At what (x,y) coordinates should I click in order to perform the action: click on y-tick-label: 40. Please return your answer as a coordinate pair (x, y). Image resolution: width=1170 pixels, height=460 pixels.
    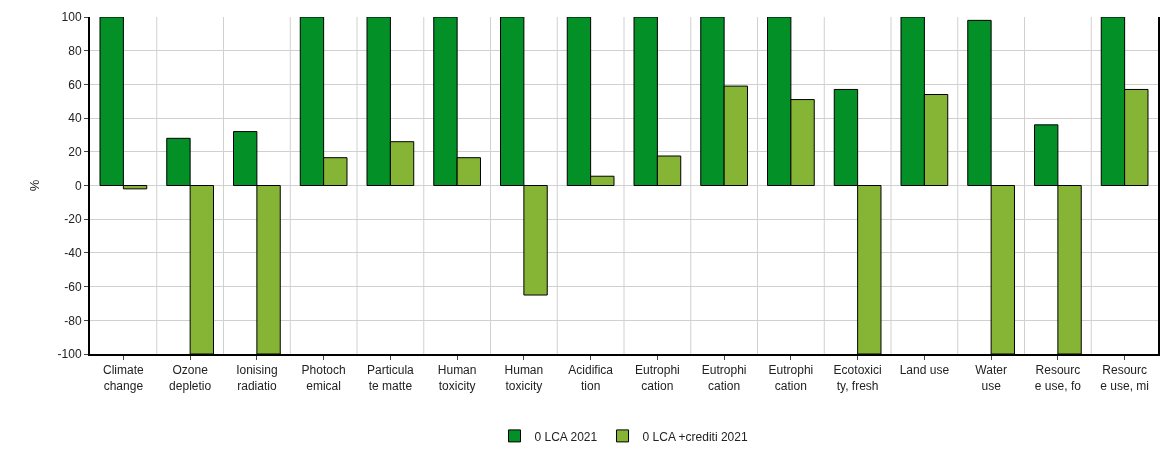
    Looking at the image, I should click on (75, 118).